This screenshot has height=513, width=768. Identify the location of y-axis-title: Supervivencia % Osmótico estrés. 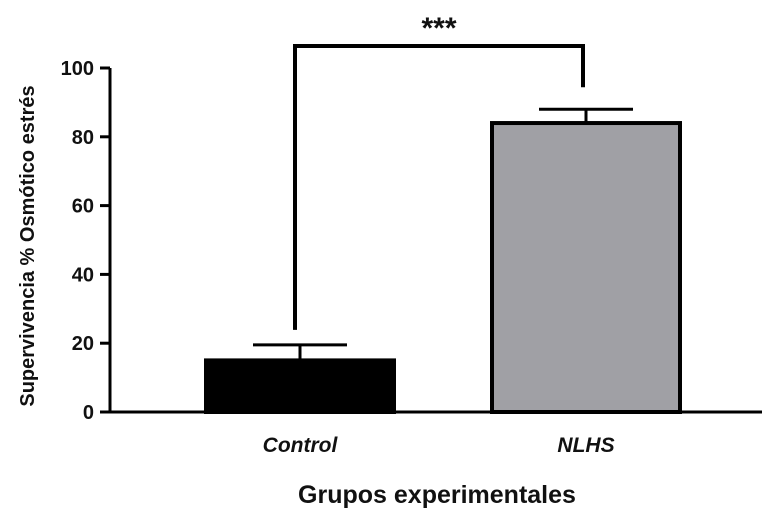
(28, 245).